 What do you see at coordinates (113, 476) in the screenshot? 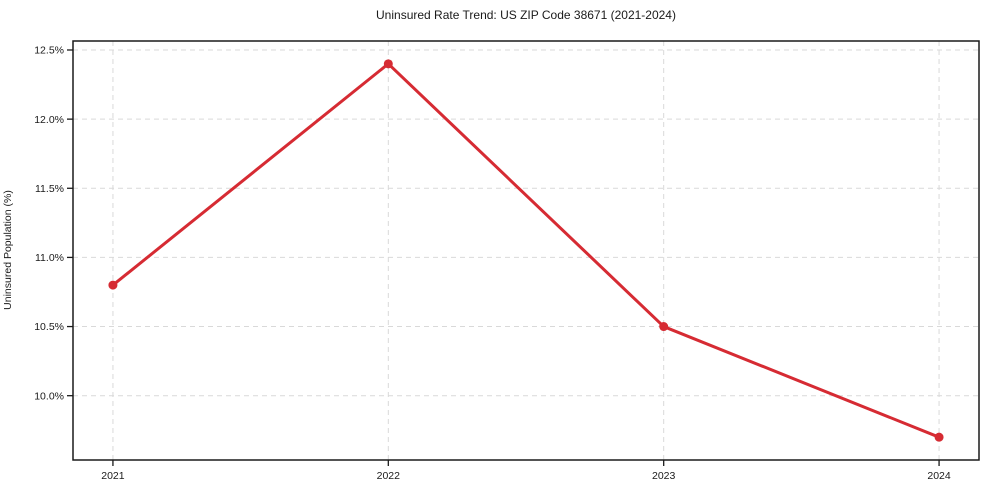
I see `x-tick-label: 2021` at bounding box center [113, 476].